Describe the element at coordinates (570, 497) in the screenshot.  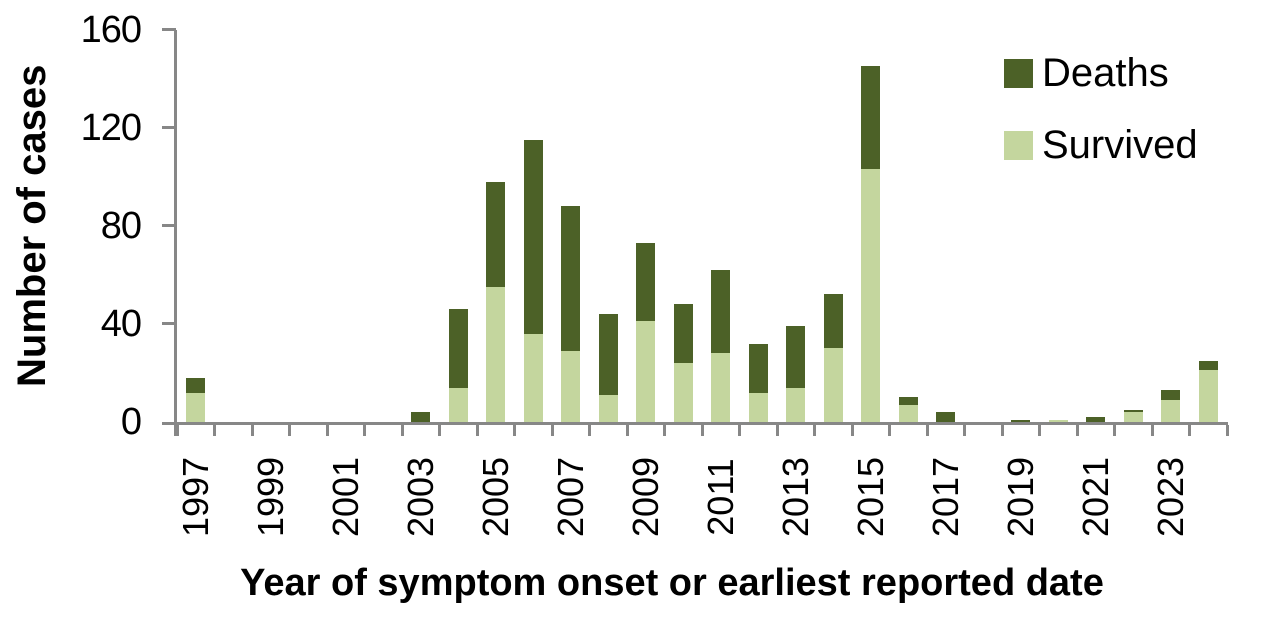
I see `x-tick-label: 2007` at that location.